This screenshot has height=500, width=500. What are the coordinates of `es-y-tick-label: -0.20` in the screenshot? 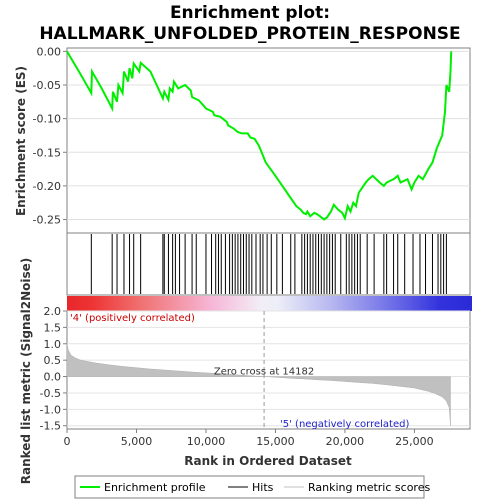 It's located at (47, 186).